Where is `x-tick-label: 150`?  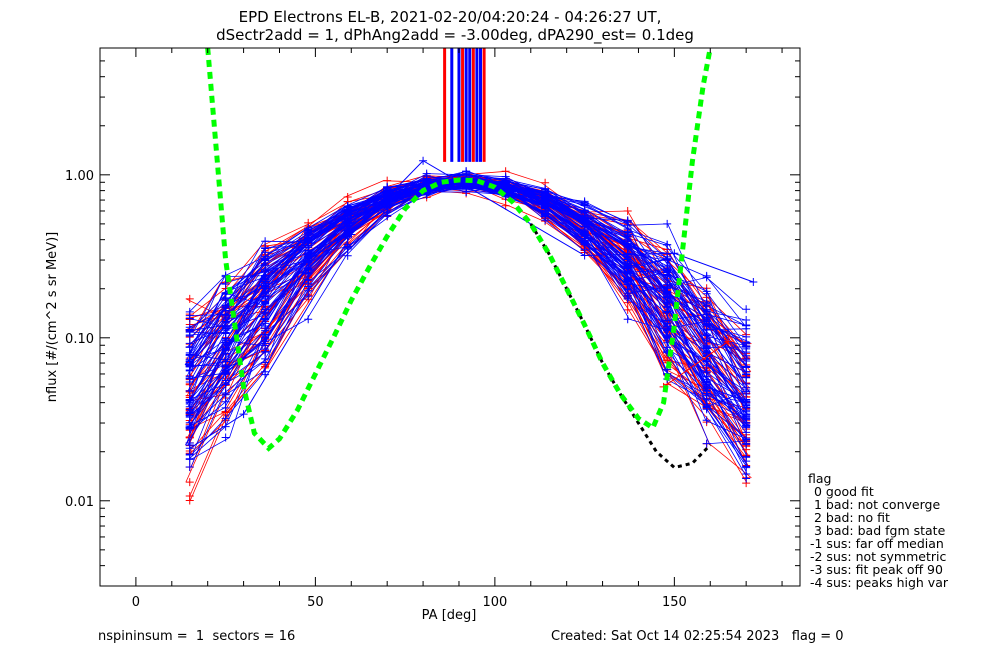
x-tick-label: 150 is located at coordinates (674, 602).